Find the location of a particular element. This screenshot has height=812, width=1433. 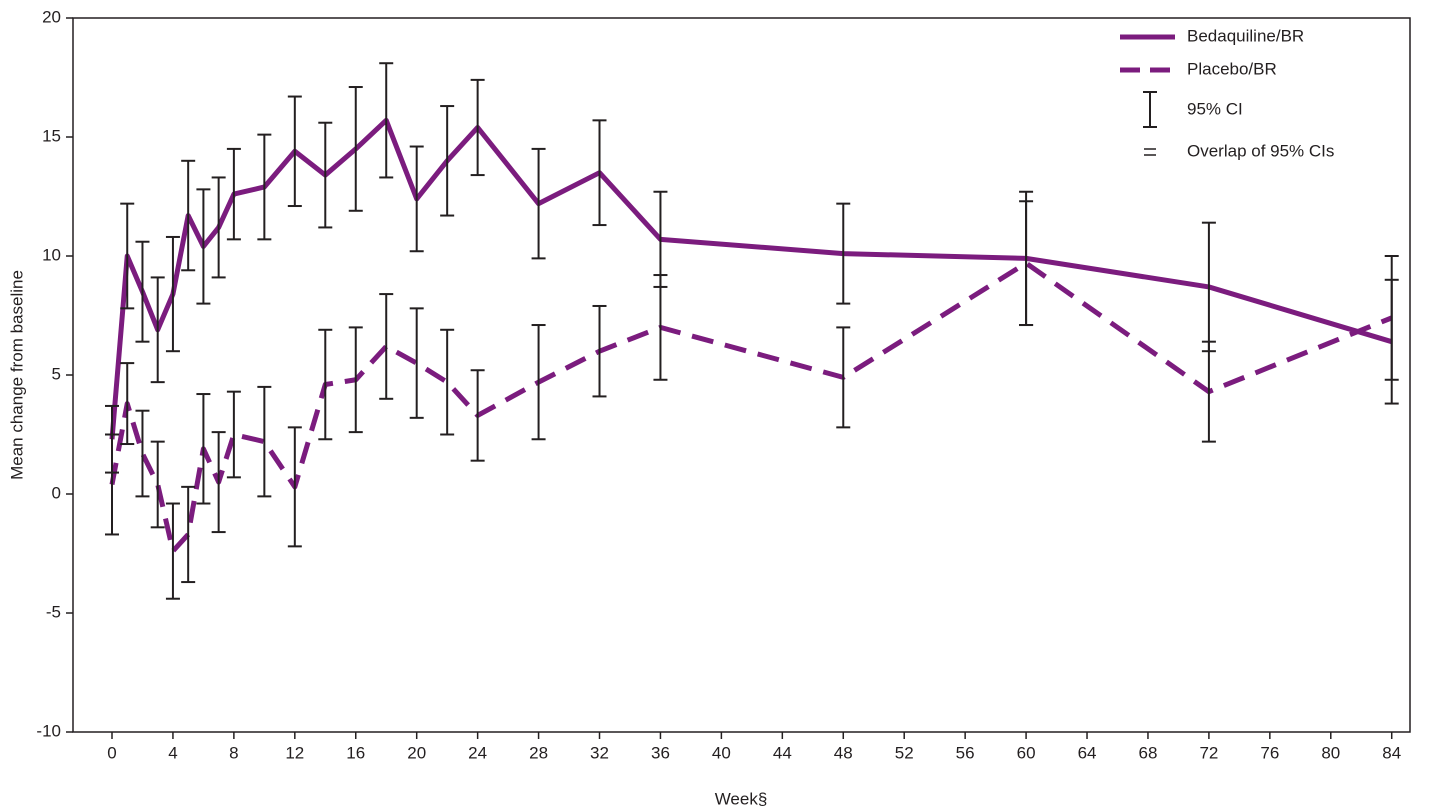

x-tick-label: 40 is located at coordinates (721, 752).